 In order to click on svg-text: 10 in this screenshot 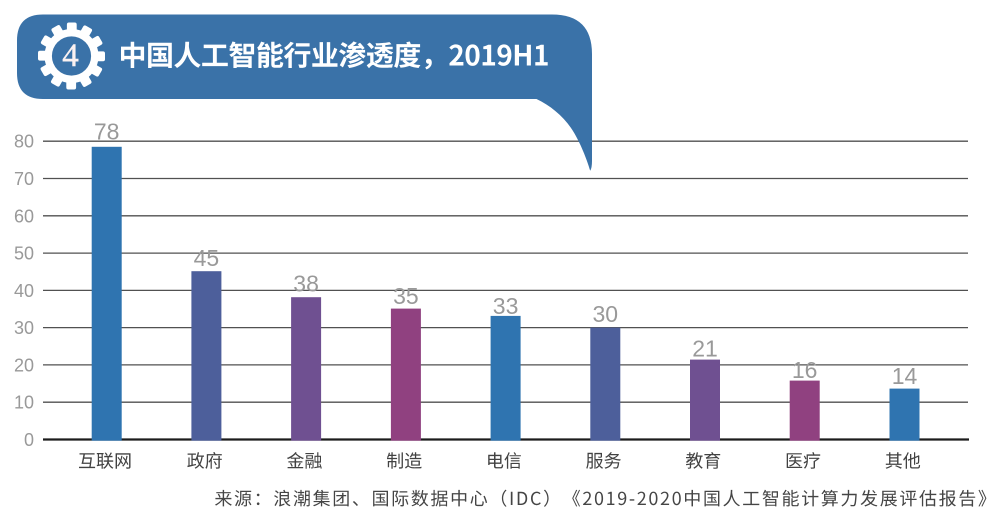, I will do `click(24, 403)`.